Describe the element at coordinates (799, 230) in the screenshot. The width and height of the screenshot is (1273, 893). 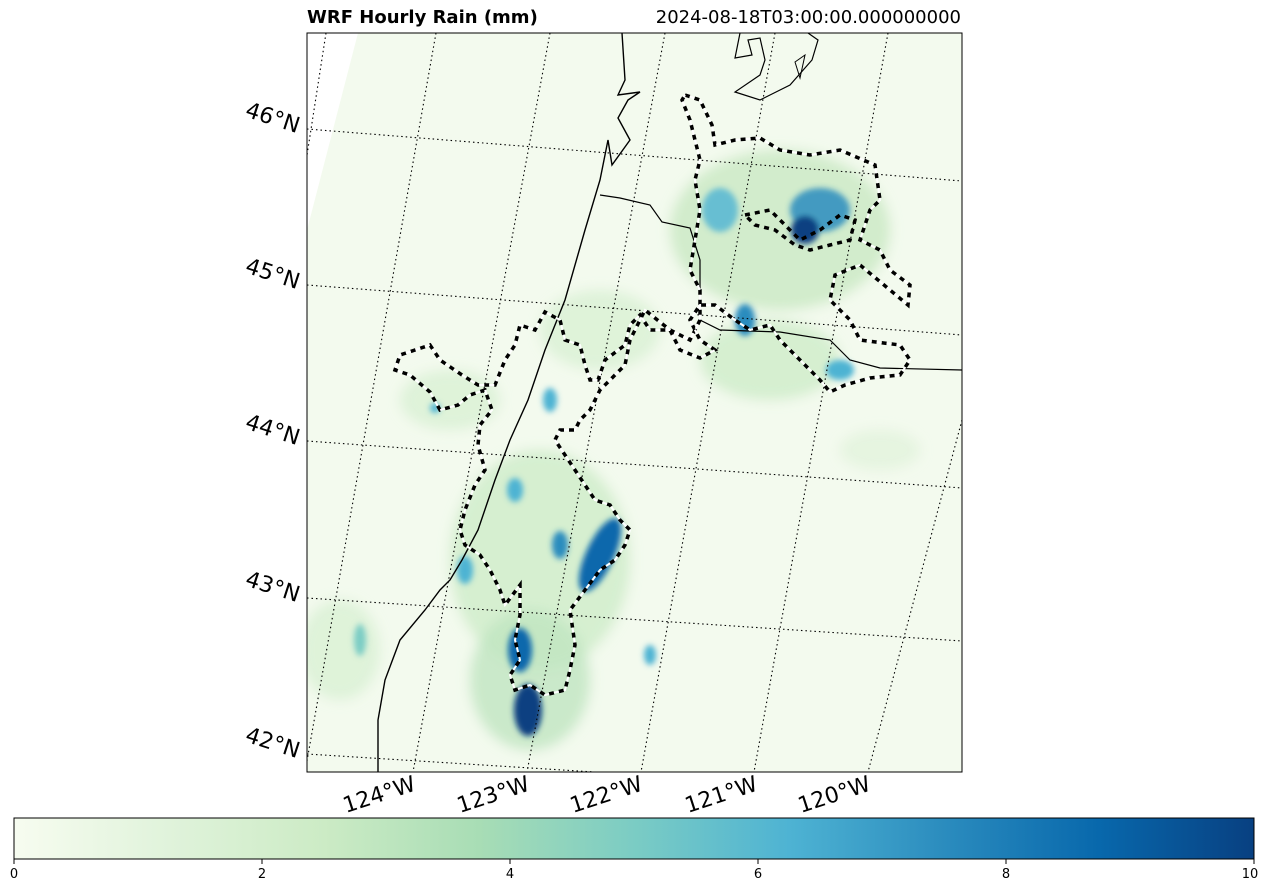
I see `region-outline-inner` at that location.